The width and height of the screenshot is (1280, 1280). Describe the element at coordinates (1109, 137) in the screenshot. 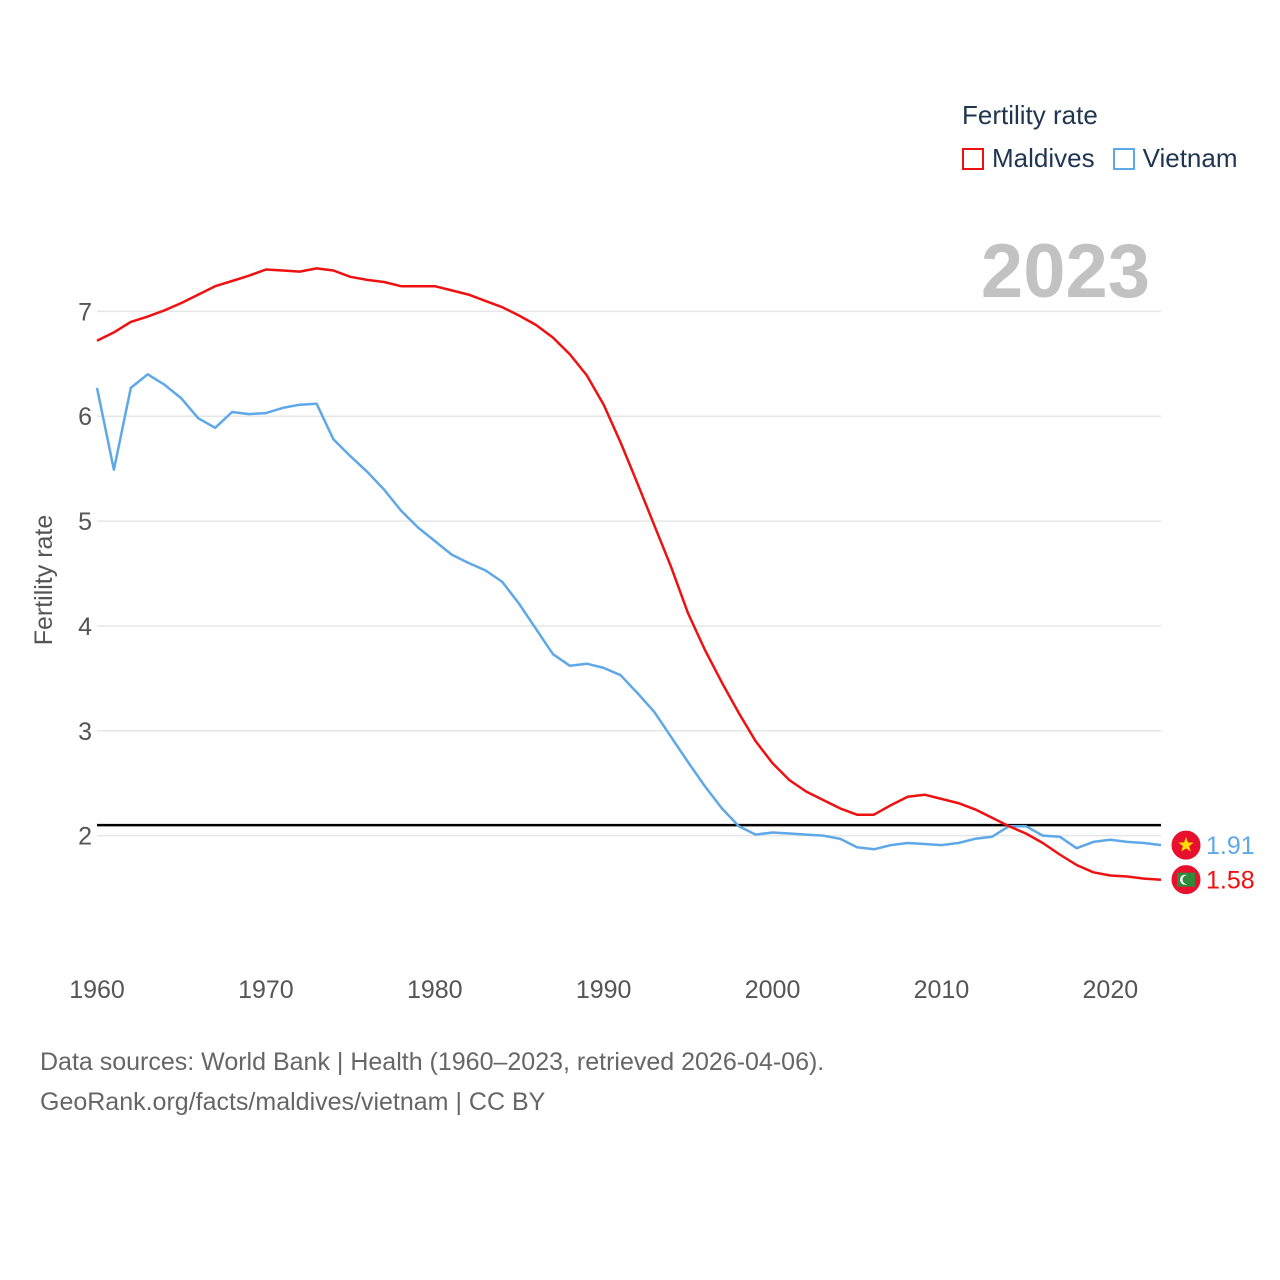

I see `legend: Fertility rate Maldives Vietnam` at that location.